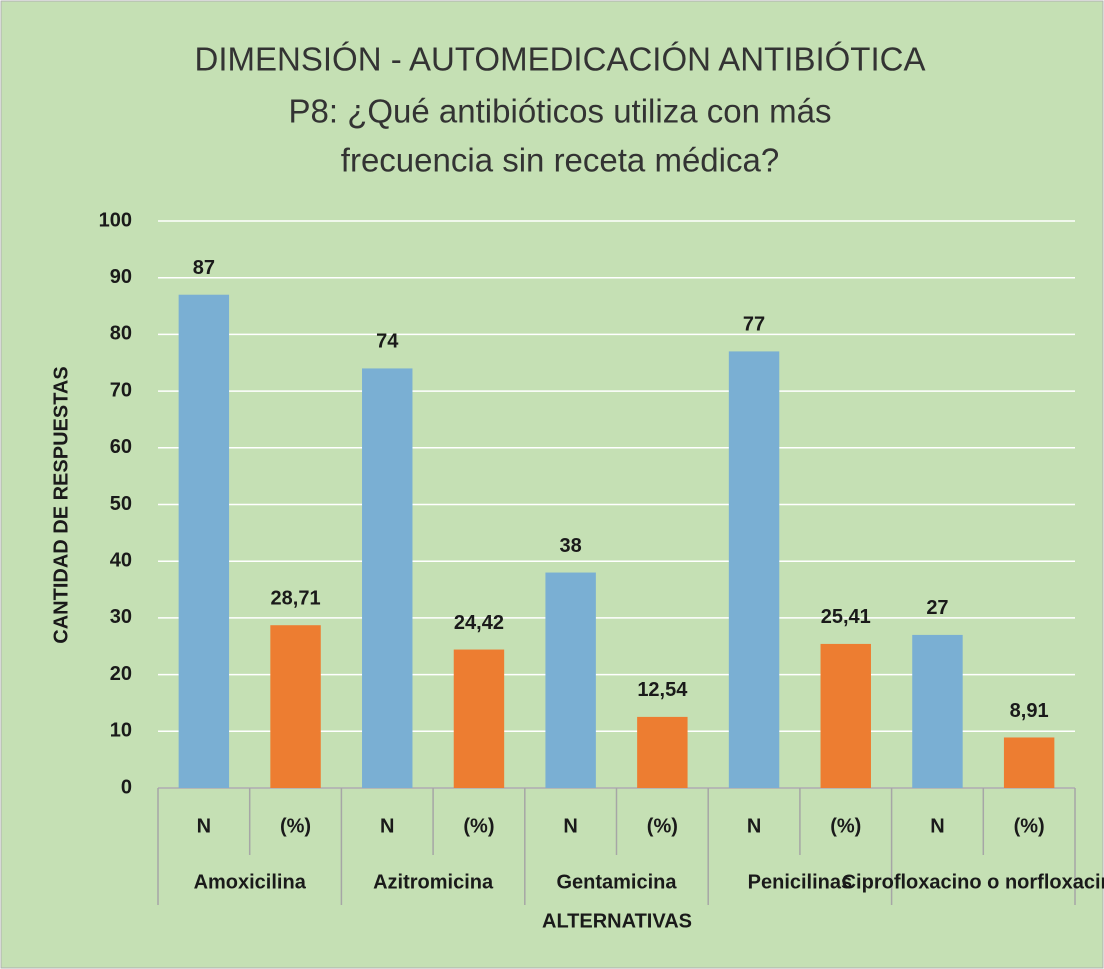 This screenshot has height=969, width=1104. I want to click on data-label: 24,42, so click(479, 623).